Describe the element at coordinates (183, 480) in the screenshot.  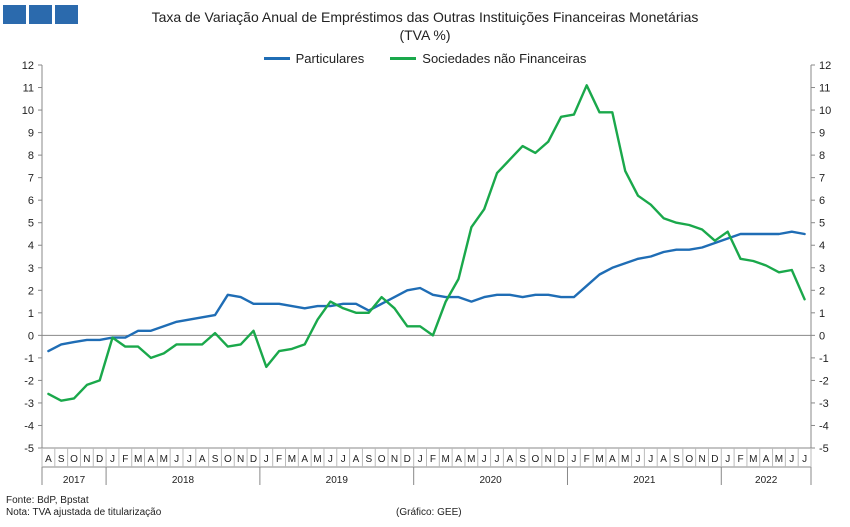
I see `year-label: 2018` at that location.